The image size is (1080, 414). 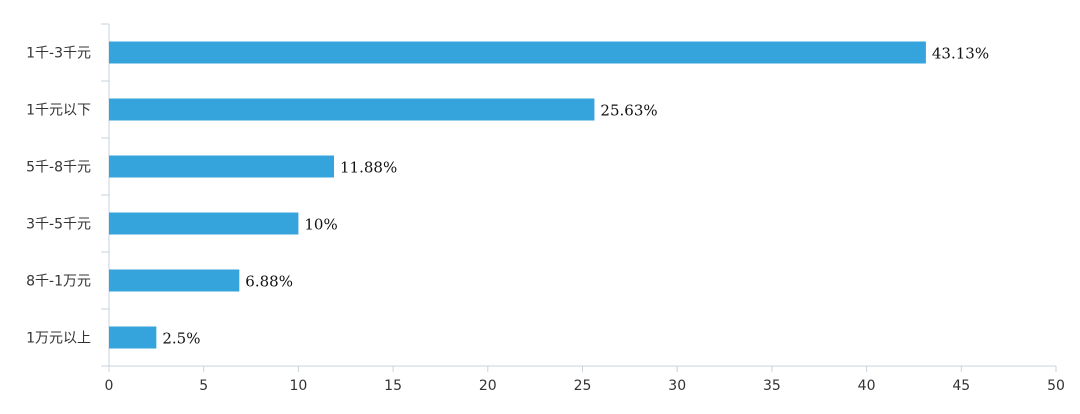 I want to click on x-tick-labels: 0 5 10 15 20 25 30 35 40 45 50, so click(x=585, y=386).